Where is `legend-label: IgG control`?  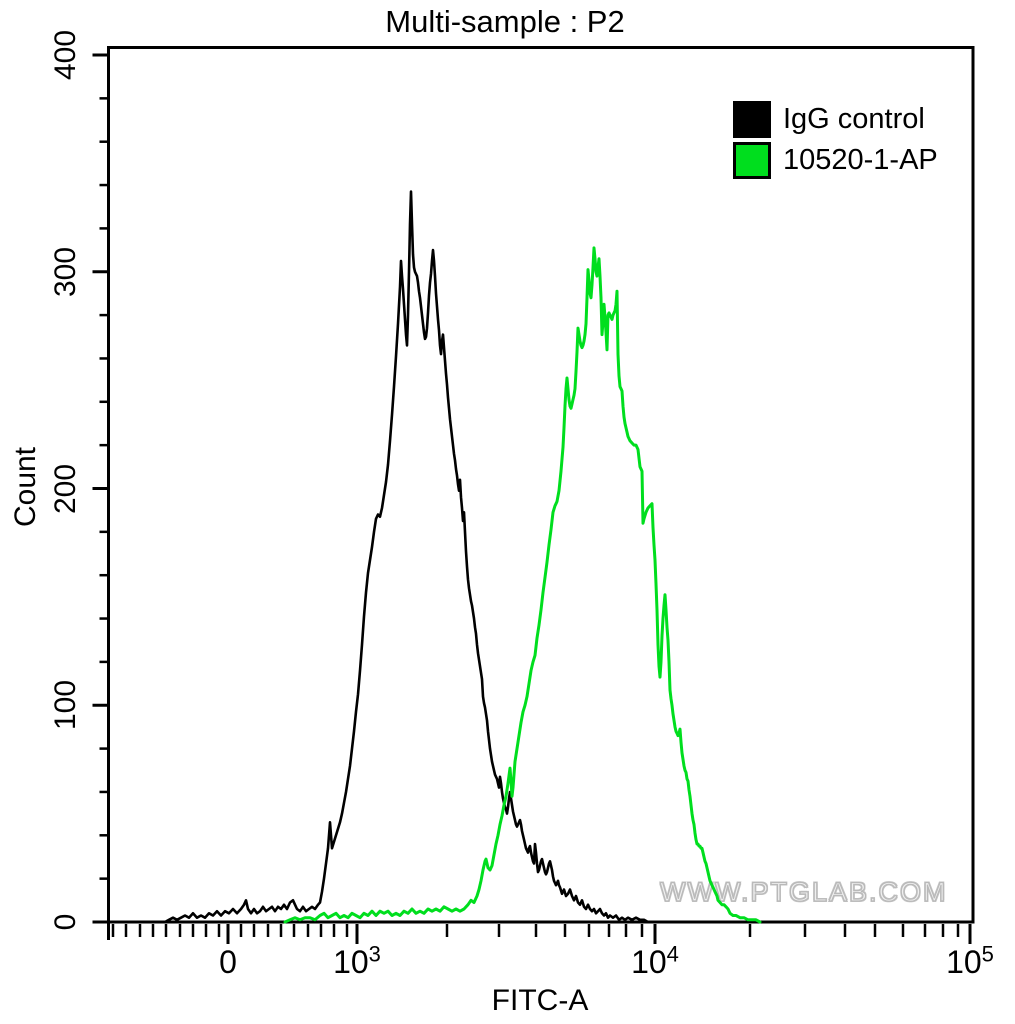 legend-label: IgG control is located at coordinates (854, 119).